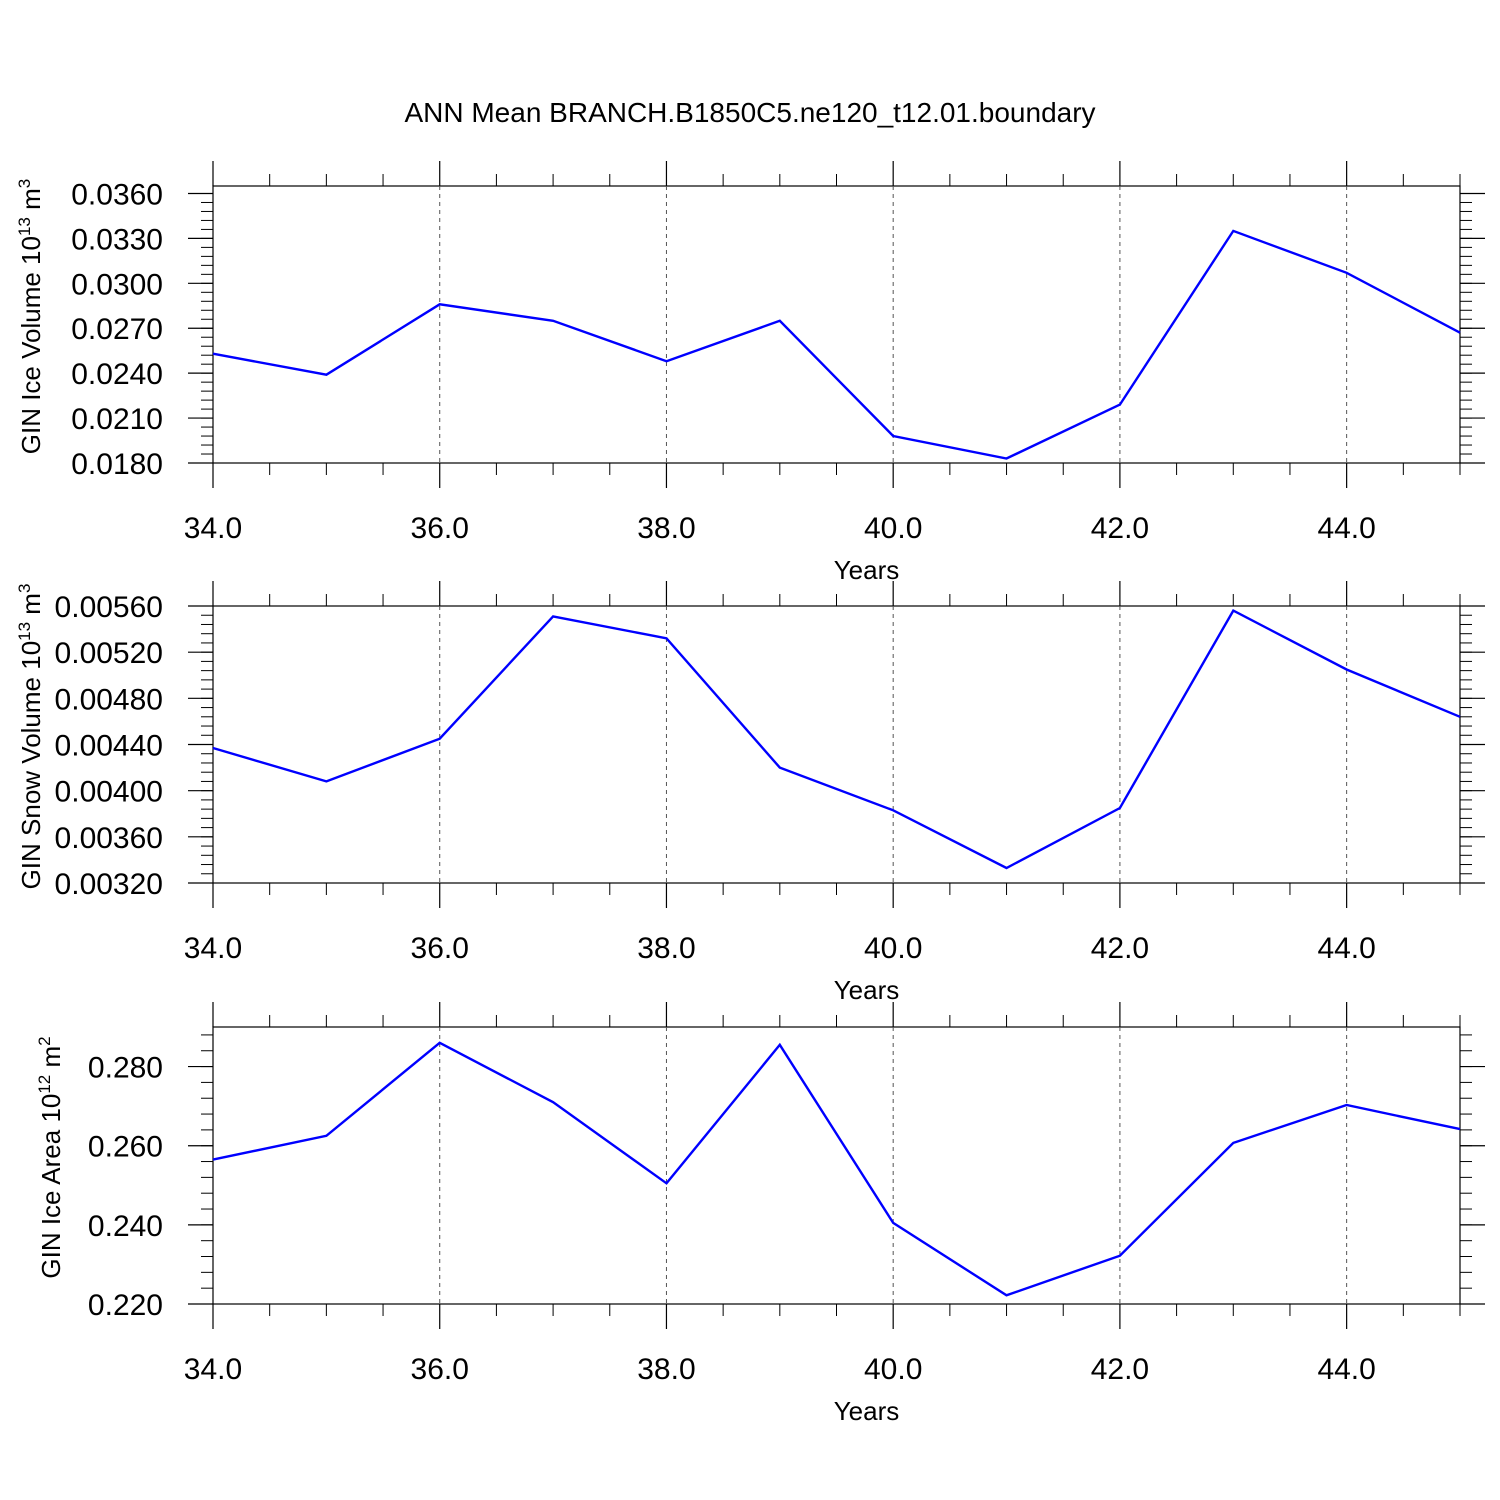 Image resolution: width=1500 pixels, height=1500 pixels. What do you see at coordinates (117, 329) in the screenshot?
I see `y-tick-label: 0.0270` at bounding box center [117, 329].